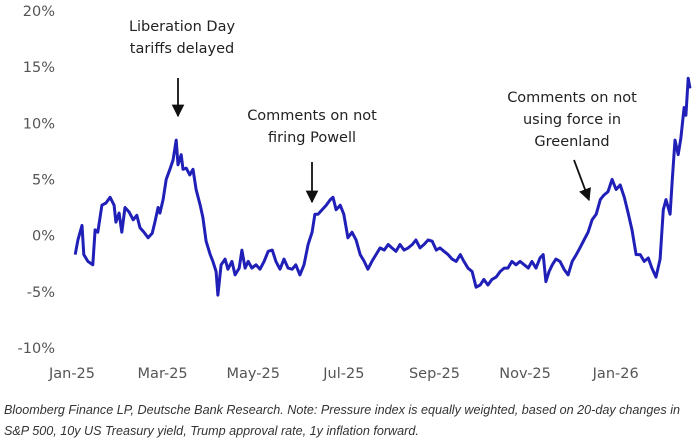 The width and height of the screenshot is (700, 443). Describe the element at coordinates (39, 12) in the screenshot. I see `y-tick-label: 20%` at that location.